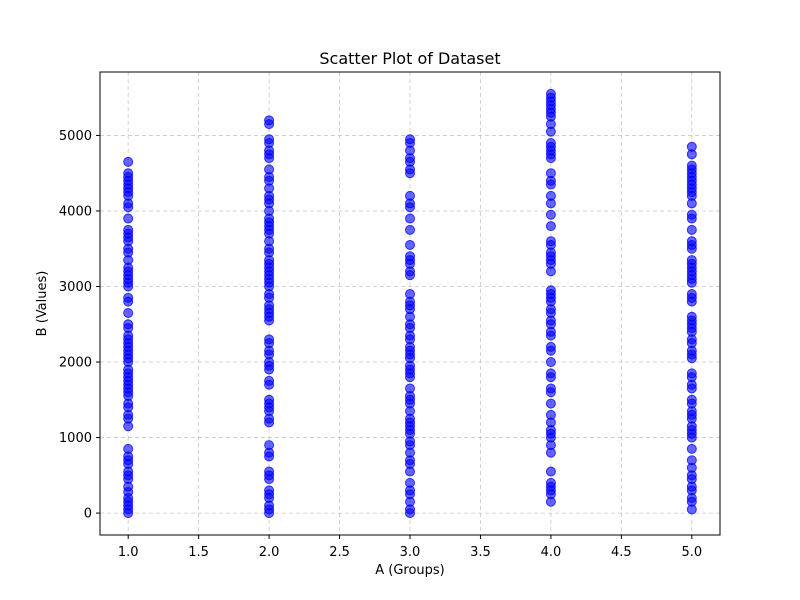 This screenshot has width=800, height=600. What do you see at coordinates (551, 552) in the screenshot?
I see `x-tick-label: 4.0` at bounding box center [551, 552].